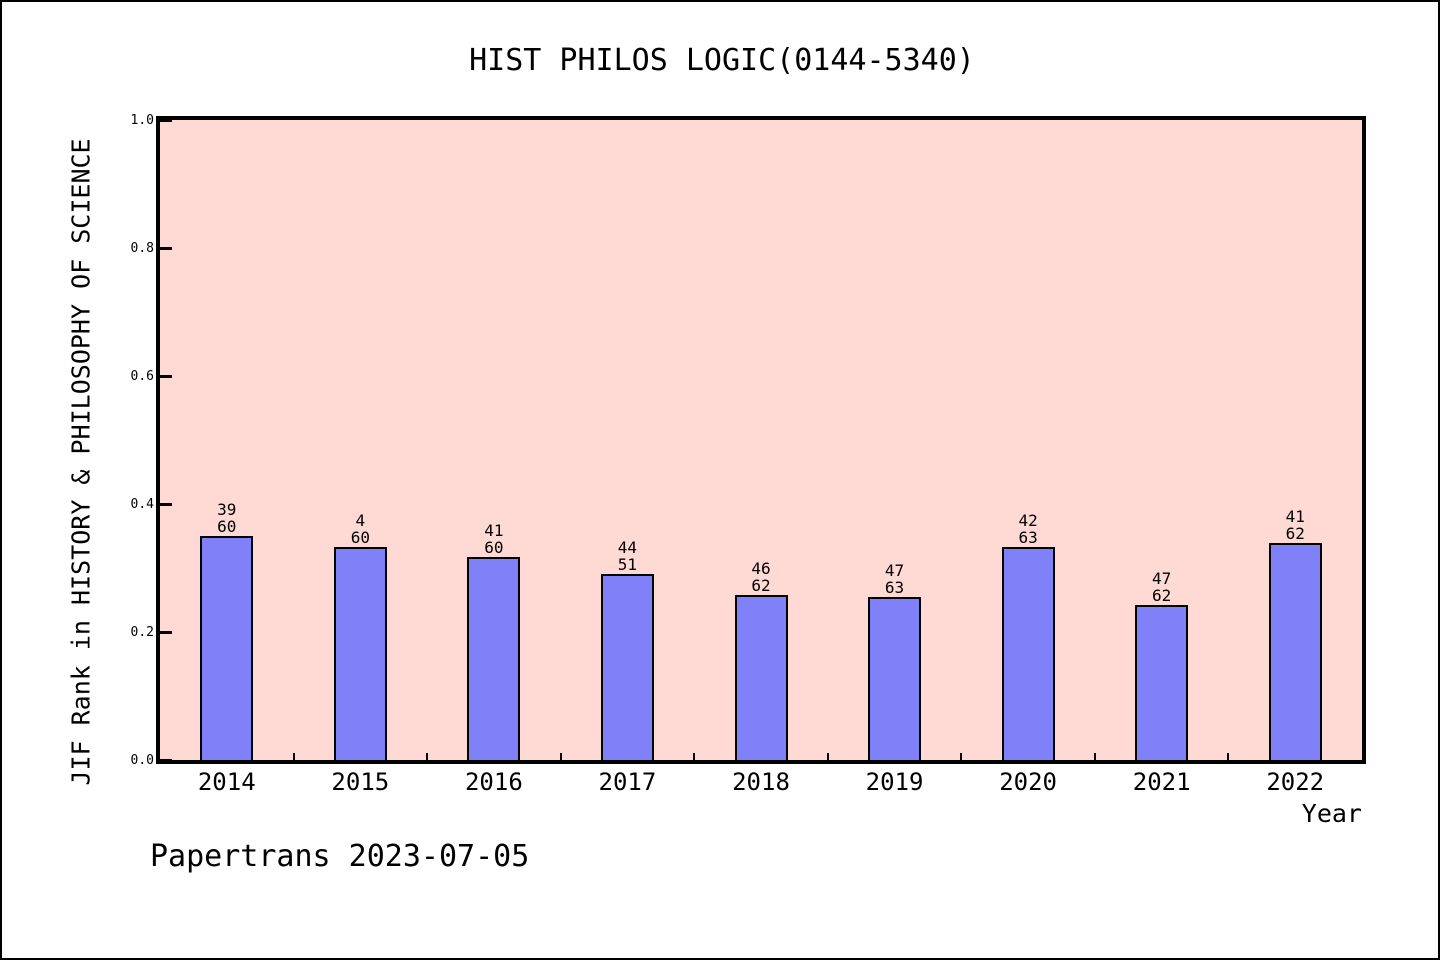 The image size is (1440, 960). I want to click on x-tick-label: 2020, so click(1028, 782).